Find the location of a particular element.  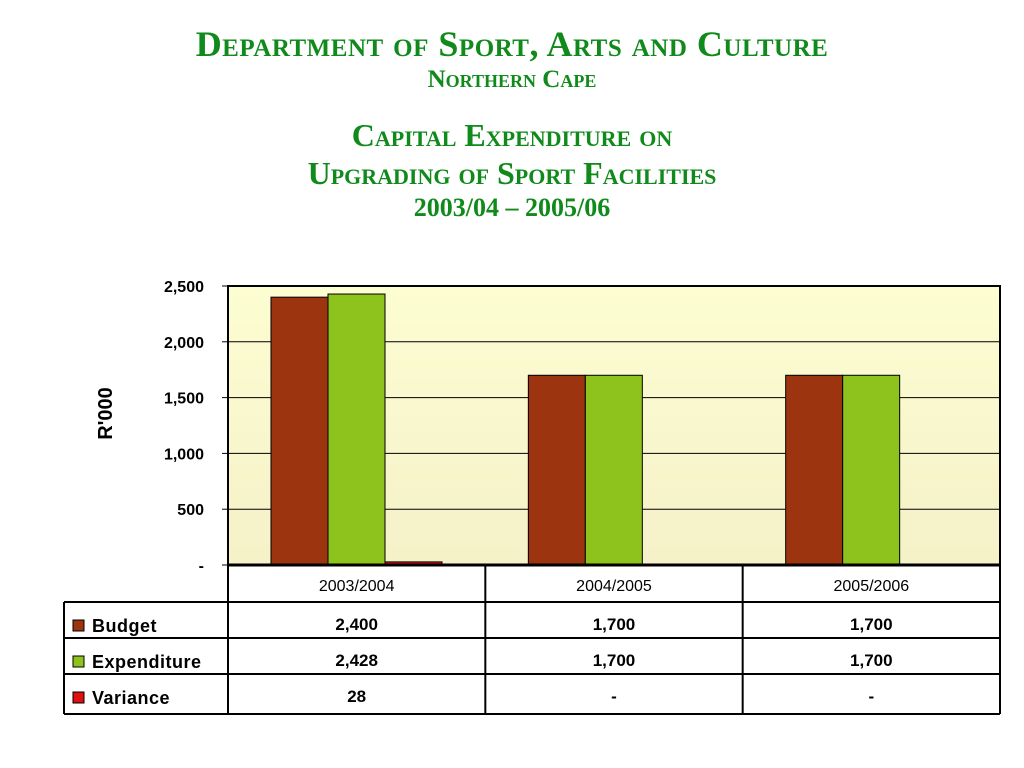

y-tick-label: 2,000 is located at coordinates (184, 343).